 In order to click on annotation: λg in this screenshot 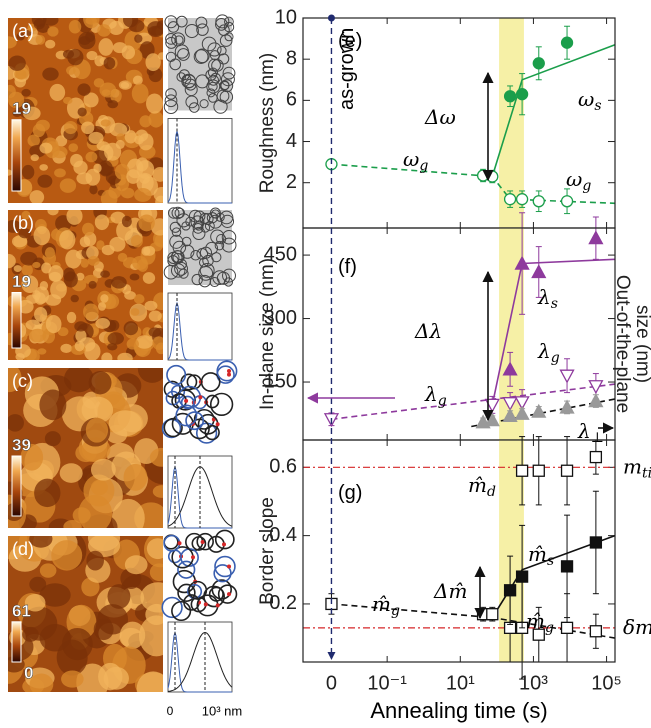, I will do `click(435, 396)`.